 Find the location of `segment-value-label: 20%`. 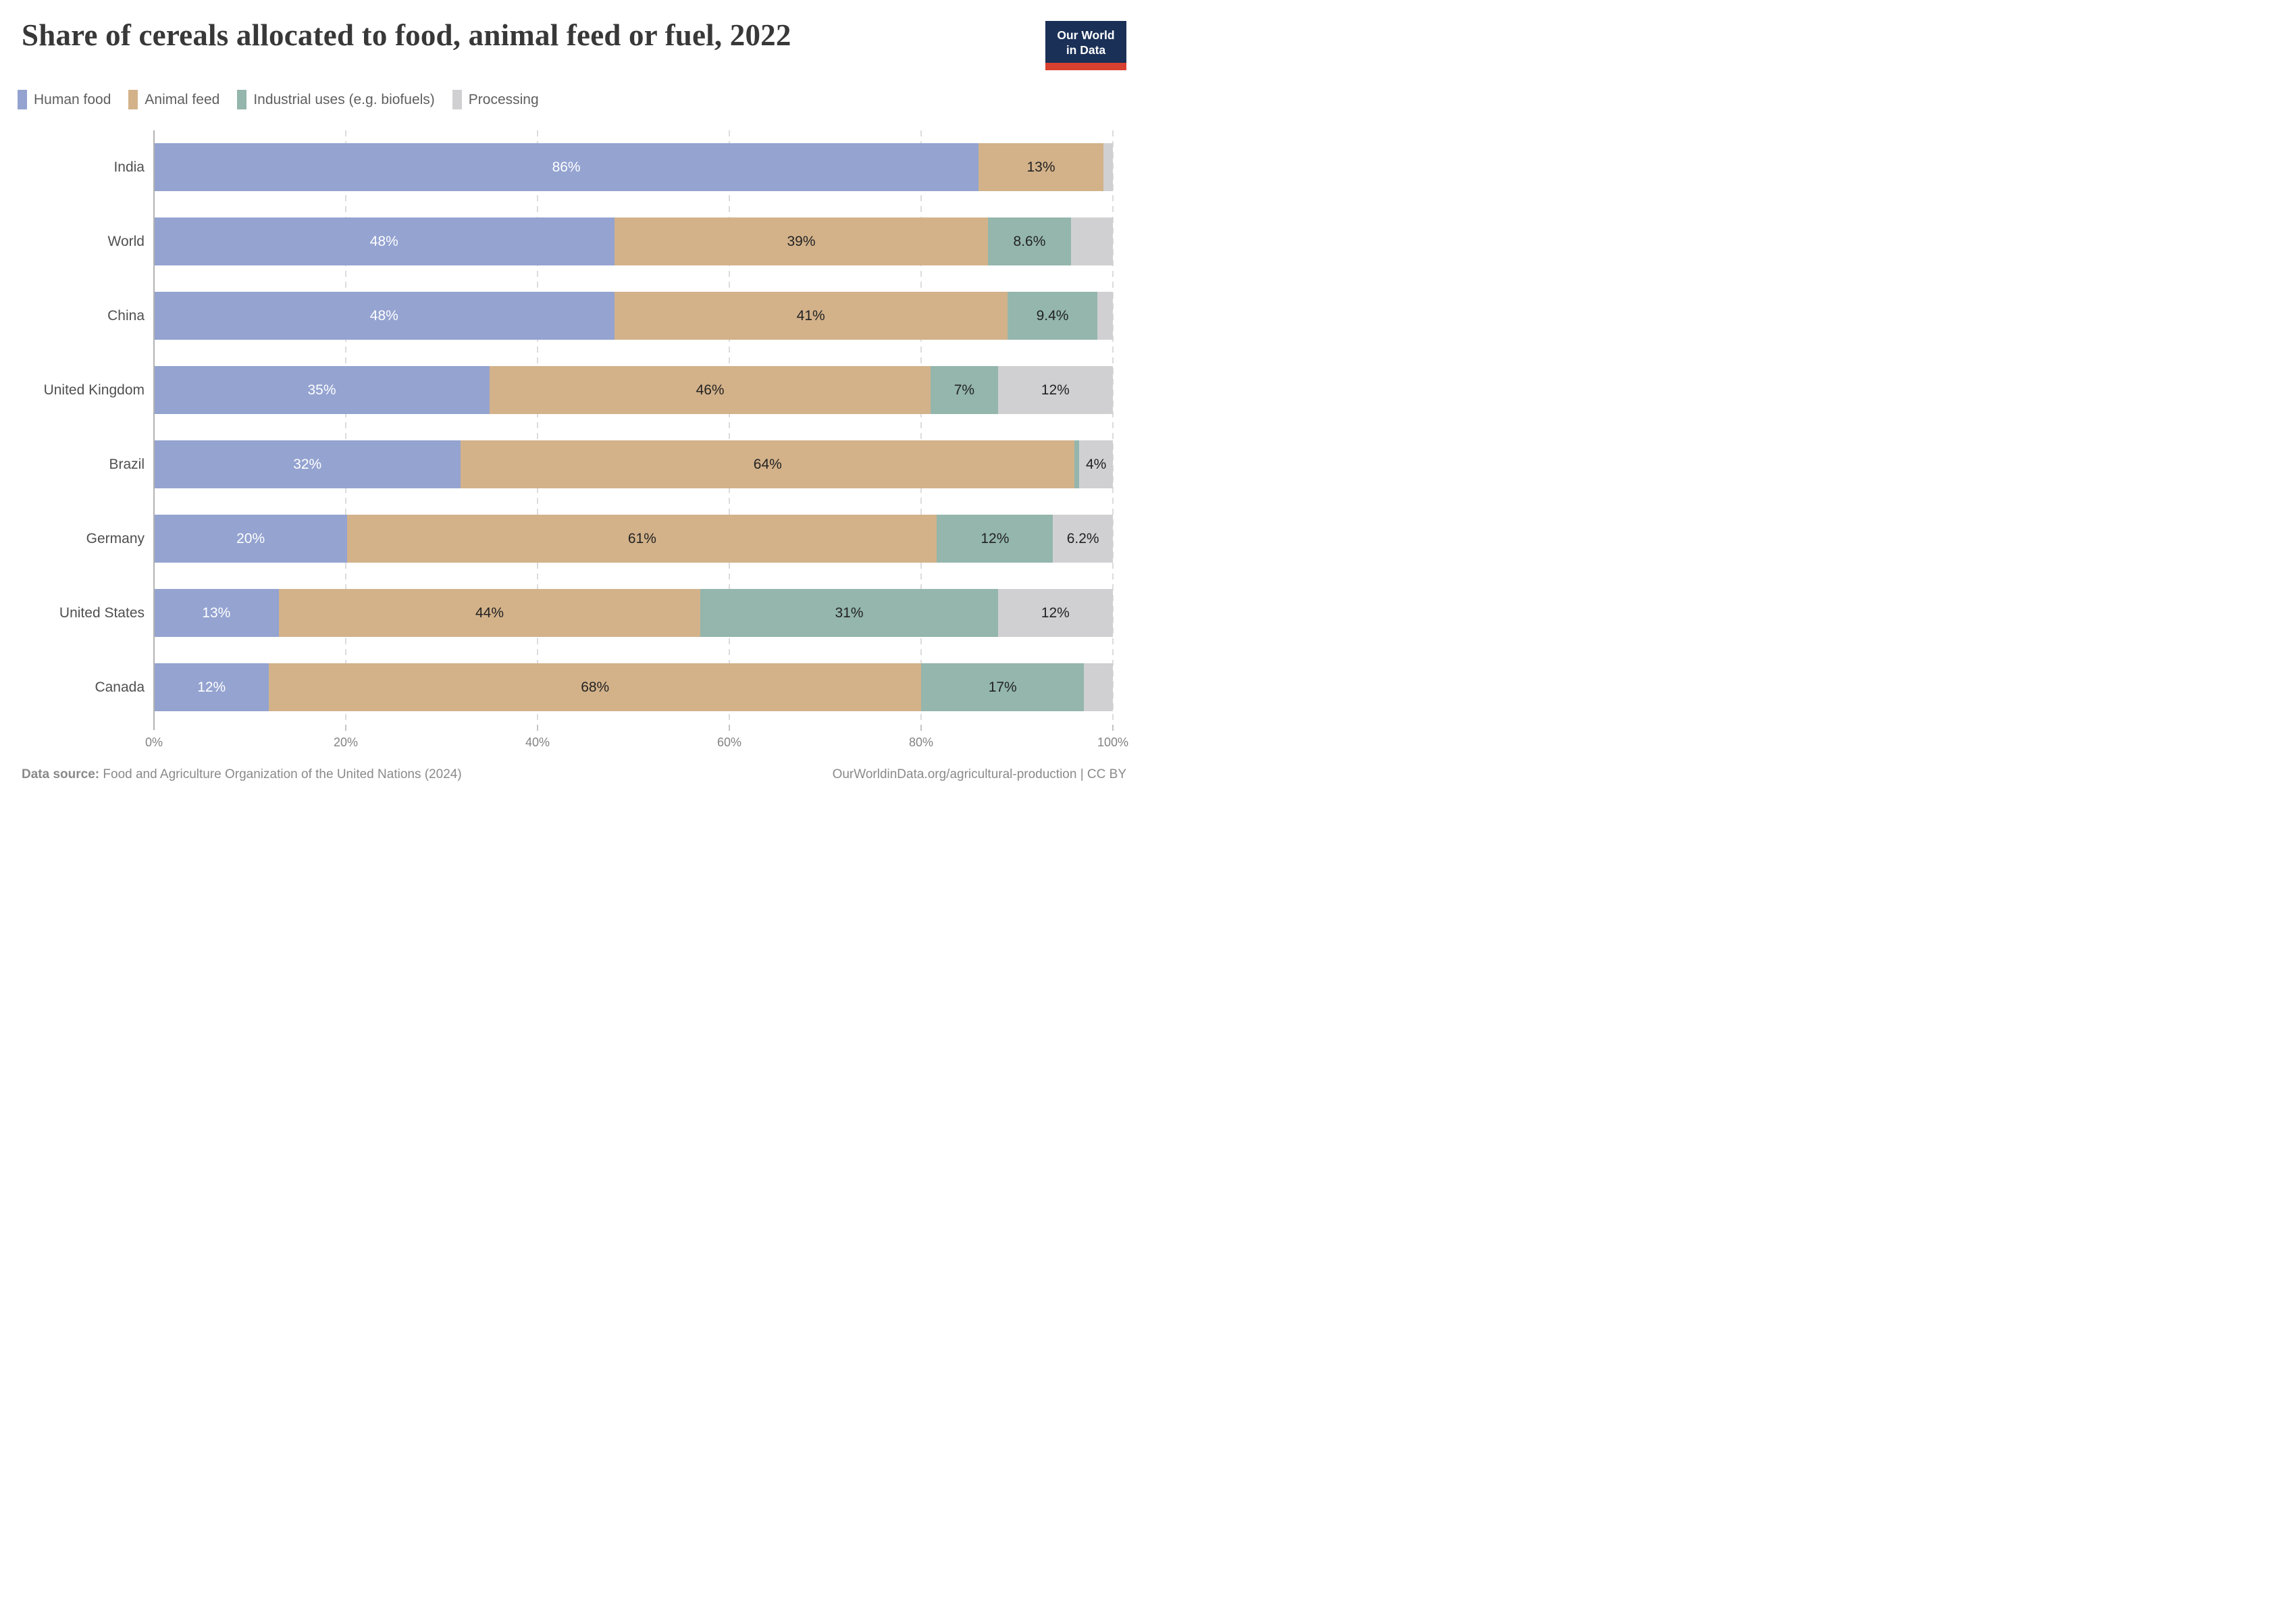

segment-value-label: 20% is located at coordinates (251, 538).